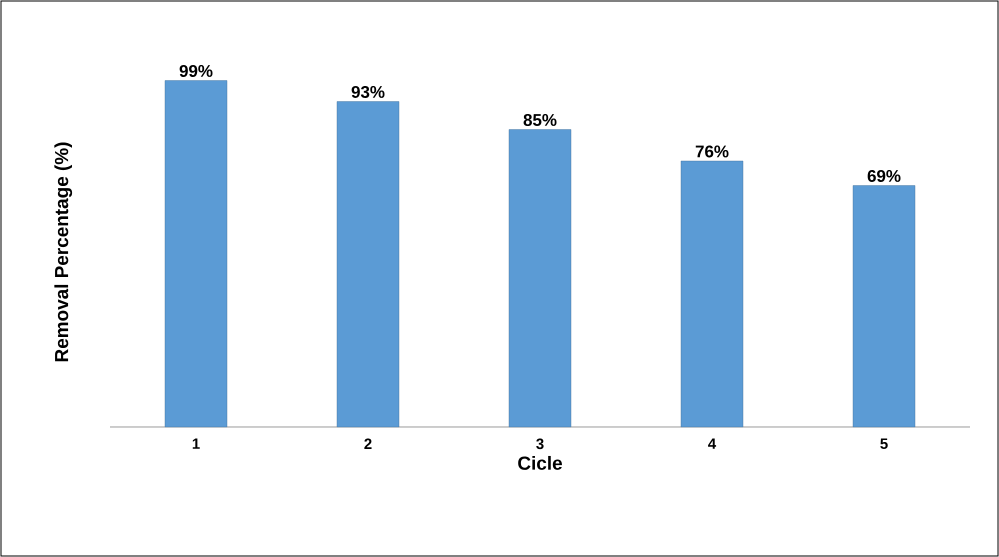  What do you see at coordinates (884, 176) in the screenshot?
I see `data-label: 69%` at bounding box center [884, 176].